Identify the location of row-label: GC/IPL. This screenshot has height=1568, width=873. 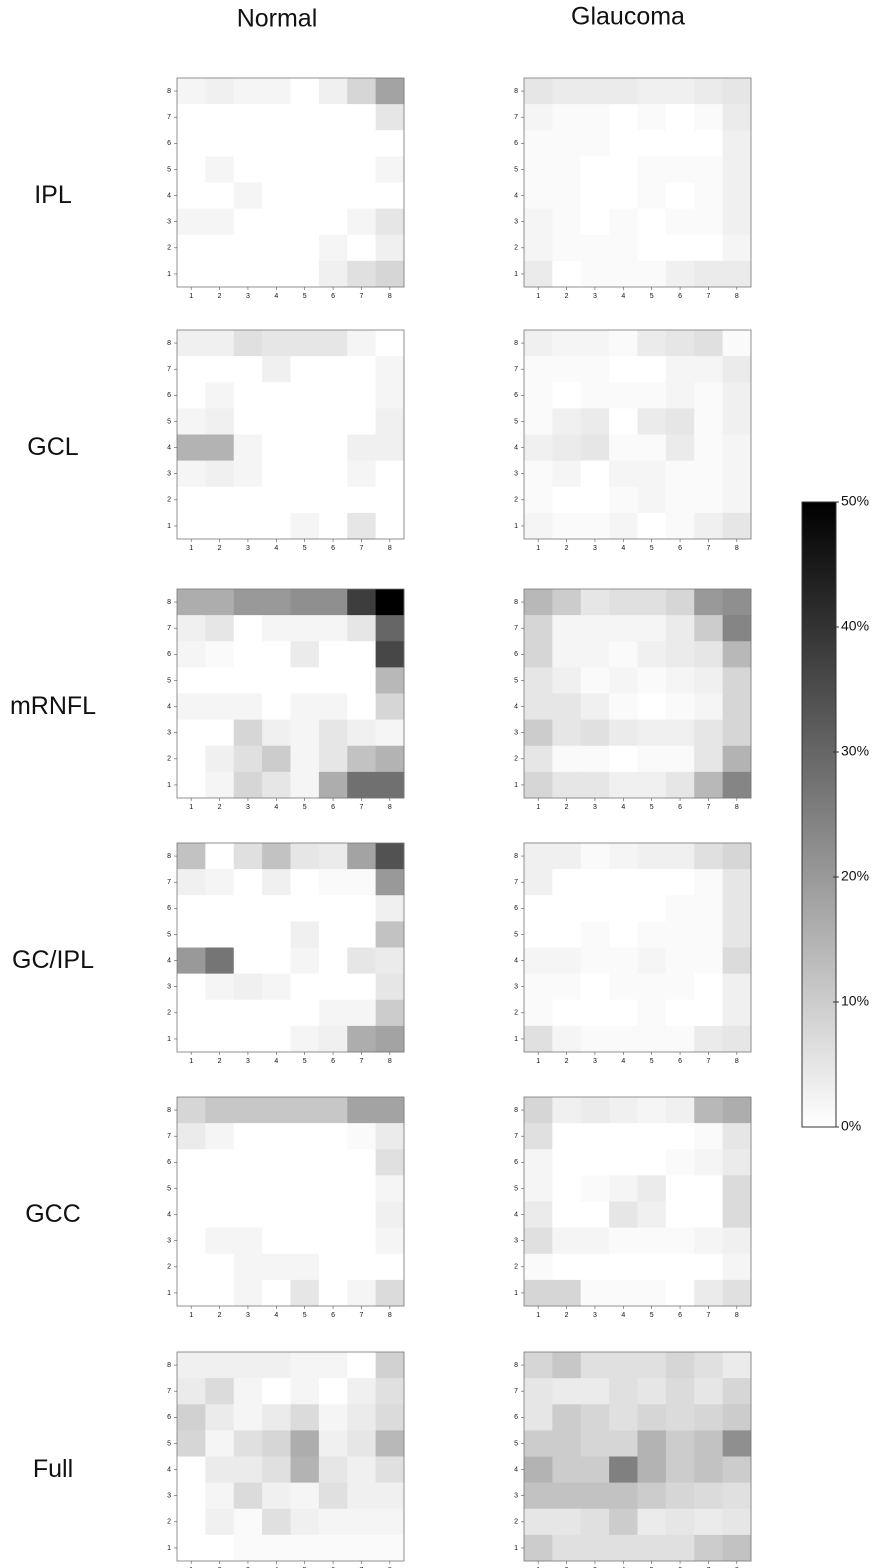
(53, 960).